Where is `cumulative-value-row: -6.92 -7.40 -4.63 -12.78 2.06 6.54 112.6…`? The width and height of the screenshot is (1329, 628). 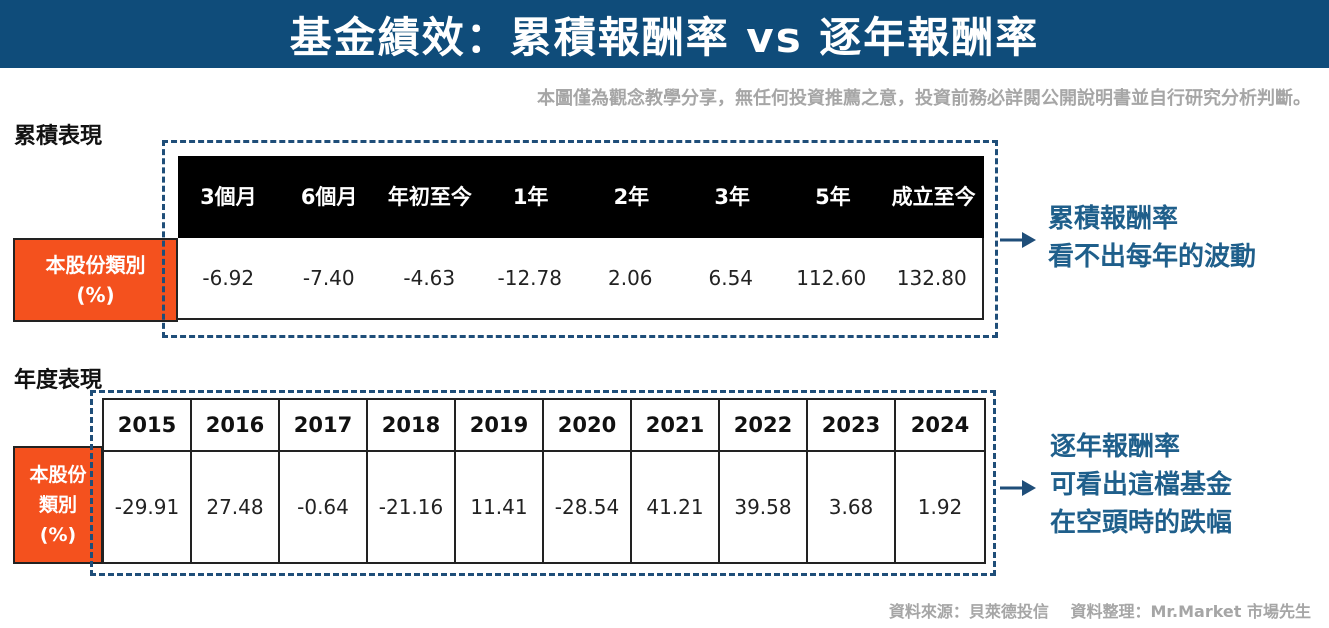 cumulative-value-row: -6.92 -7.40 -4.63 -12.78 2.06 6.54 112.6… is located at coordinates (581, 279).